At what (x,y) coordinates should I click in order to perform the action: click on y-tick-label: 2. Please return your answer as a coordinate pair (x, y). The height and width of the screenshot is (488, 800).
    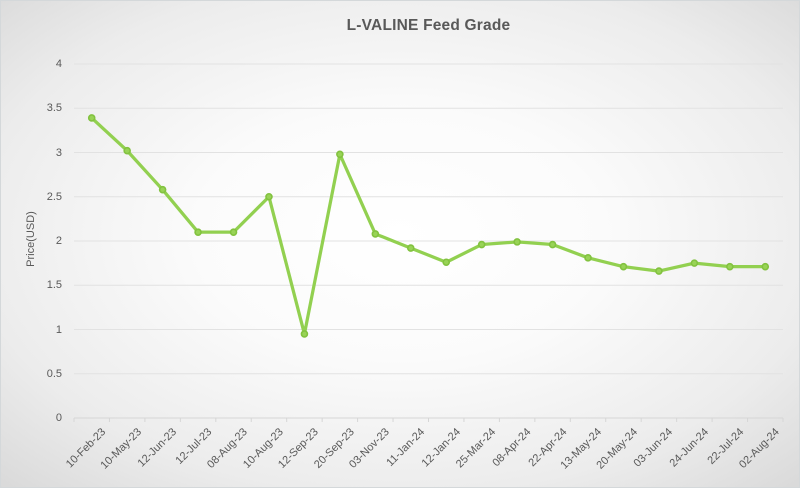
    Looking at the image, I should click on (58, 241).